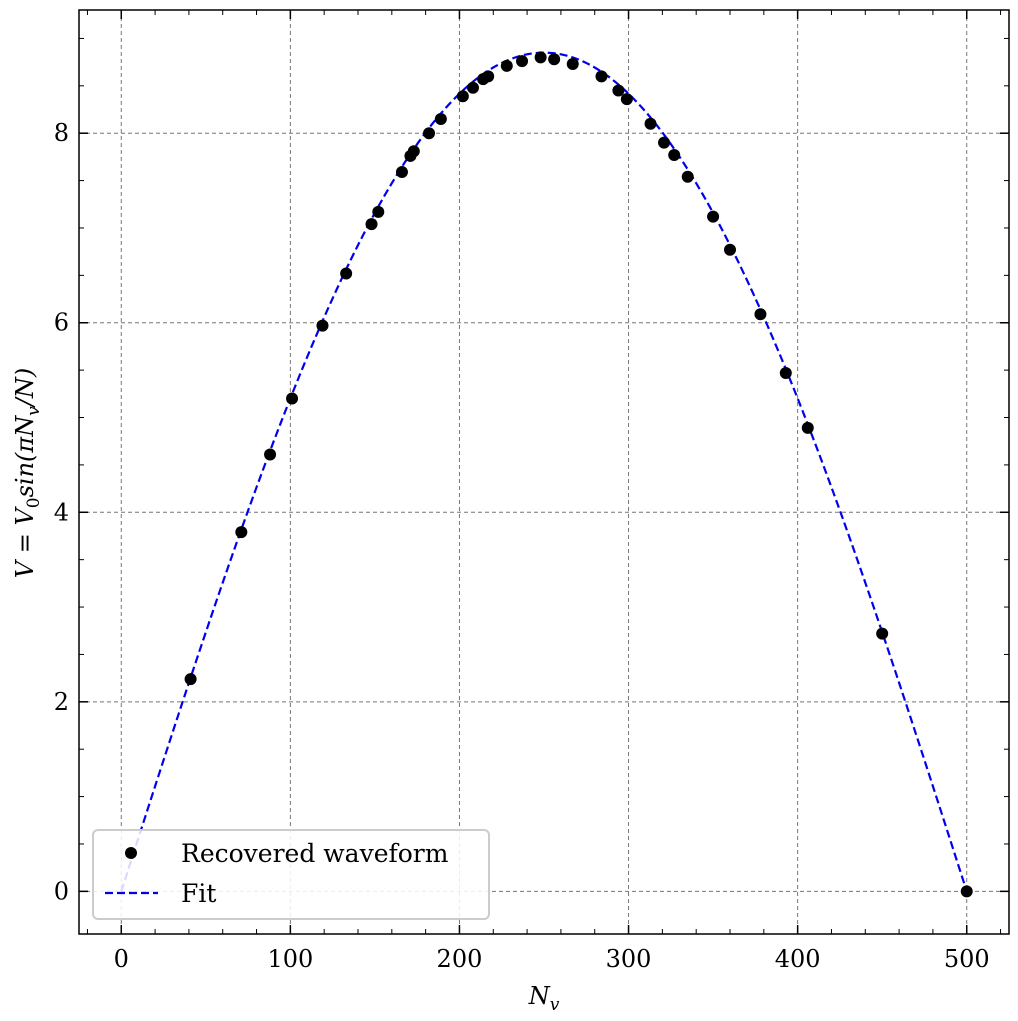  Describe the element at coordinates (27, 473) in the screenshot. I see `y-axis-label: V = V0sin(πNv/N)` at that location.